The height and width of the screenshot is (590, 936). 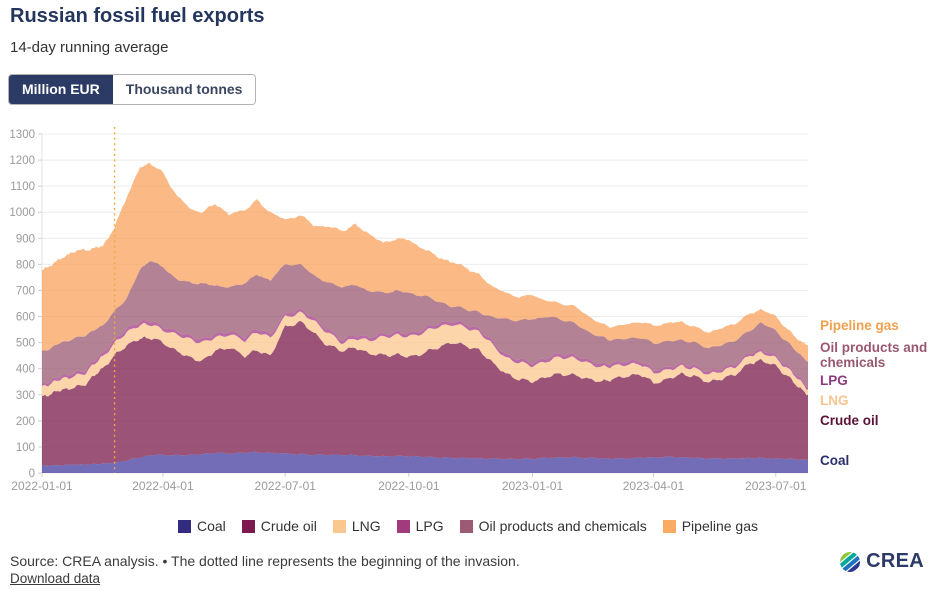 I want to click on x-tick-label: 2022-07-01, so click(x=286, y=486).